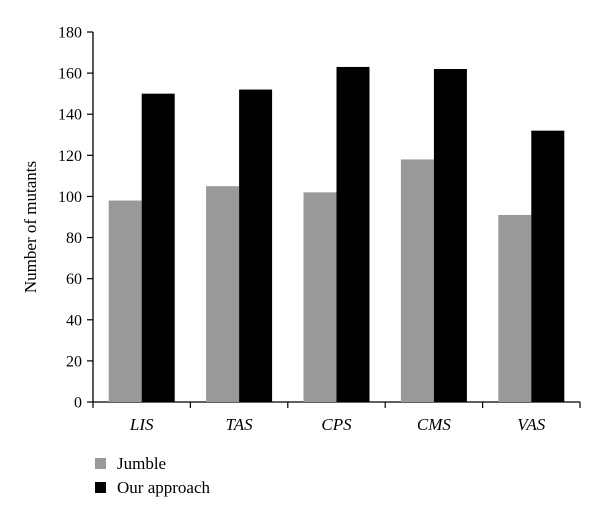 This screenshot has width=600, height=526. I want to click on x-tick-label: VAS, so click(531, 424).